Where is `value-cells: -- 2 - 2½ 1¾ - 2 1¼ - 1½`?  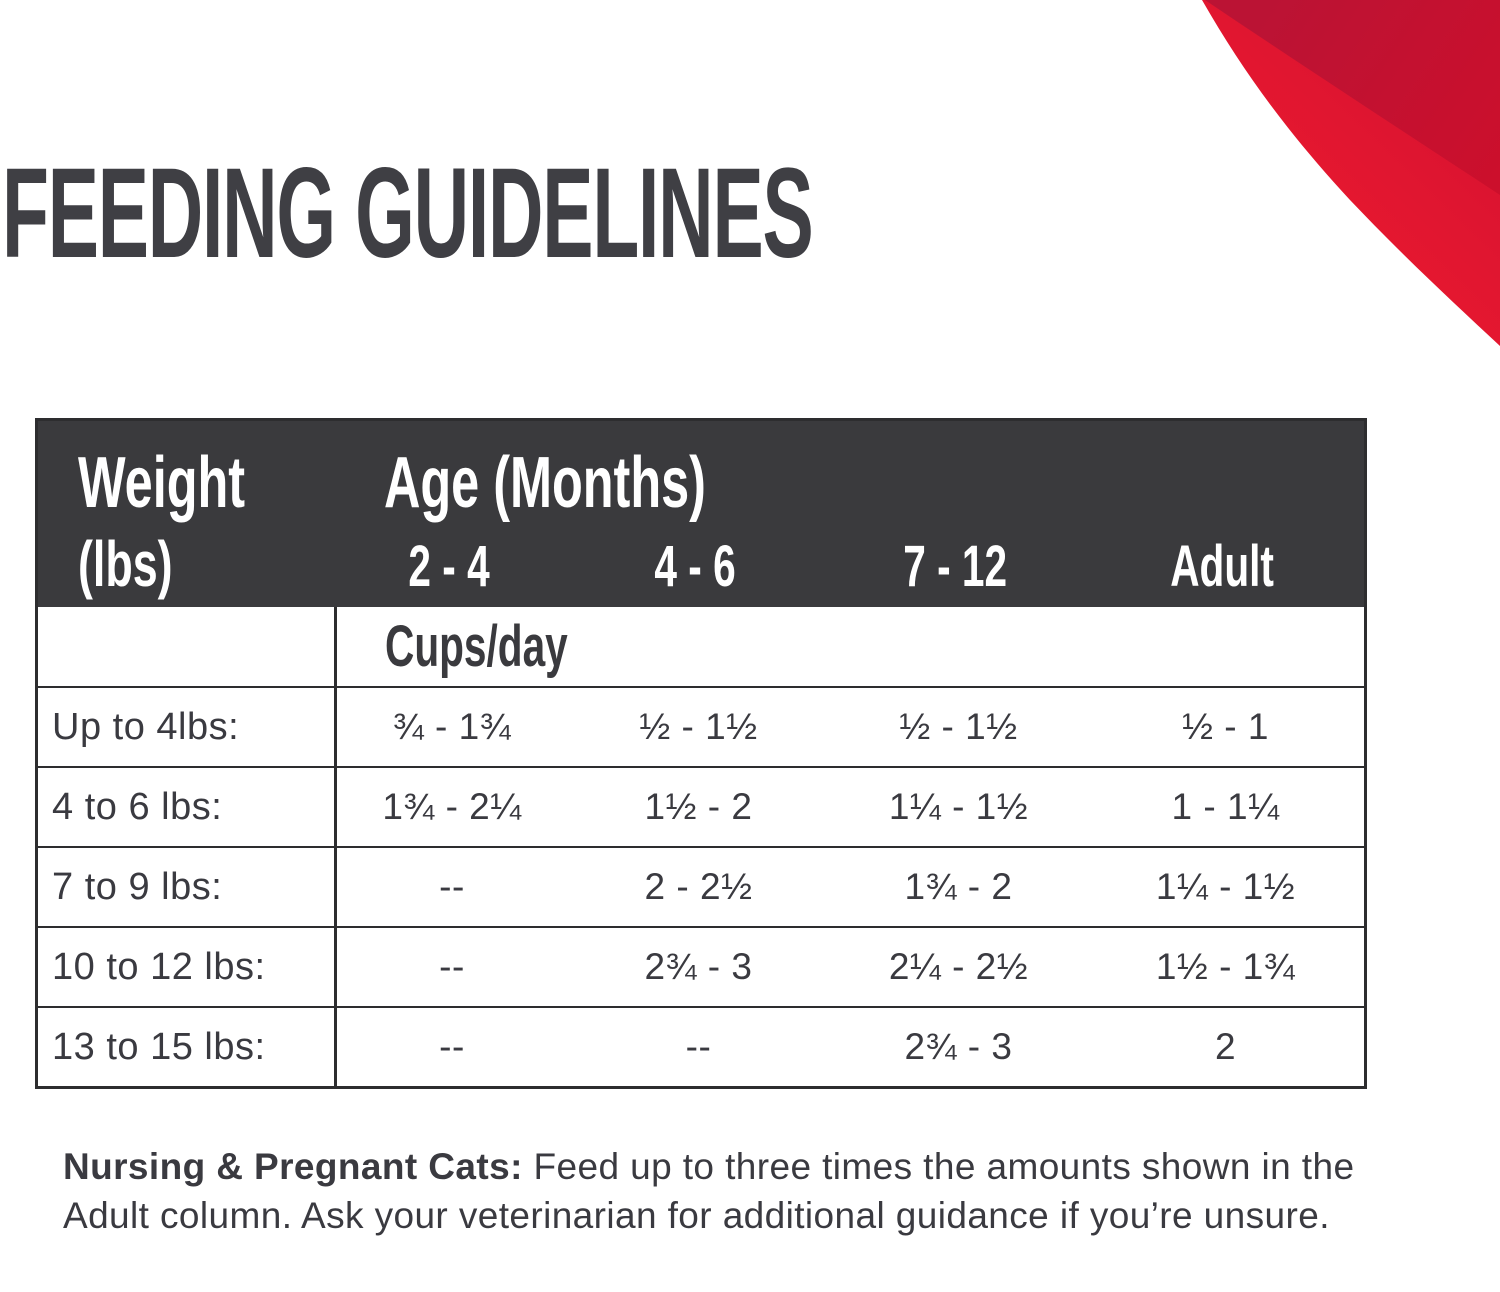 value-cells: -- 2 - 2½ 1¾ - 2 1¼ - 1½ is located at coordinates (849, 887).